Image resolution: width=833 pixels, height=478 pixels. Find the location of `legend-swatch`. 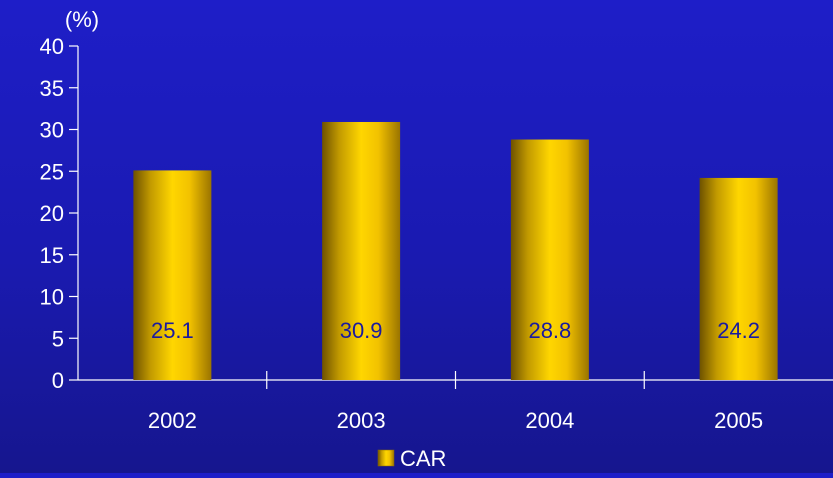

legend-swatch is located at coordinates (386, 458).